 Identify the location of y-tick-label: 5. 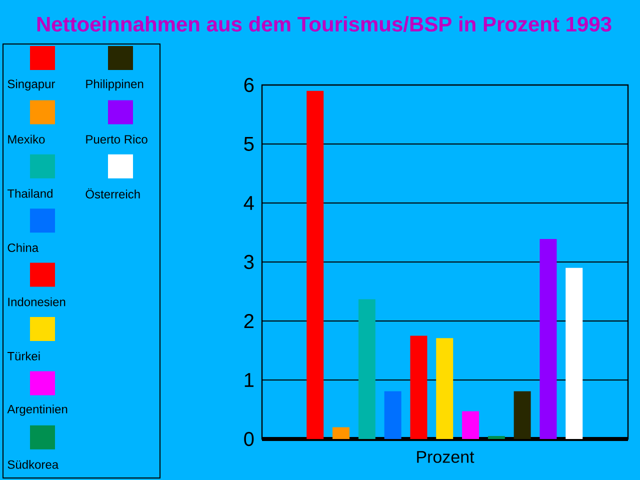
(249, 144).